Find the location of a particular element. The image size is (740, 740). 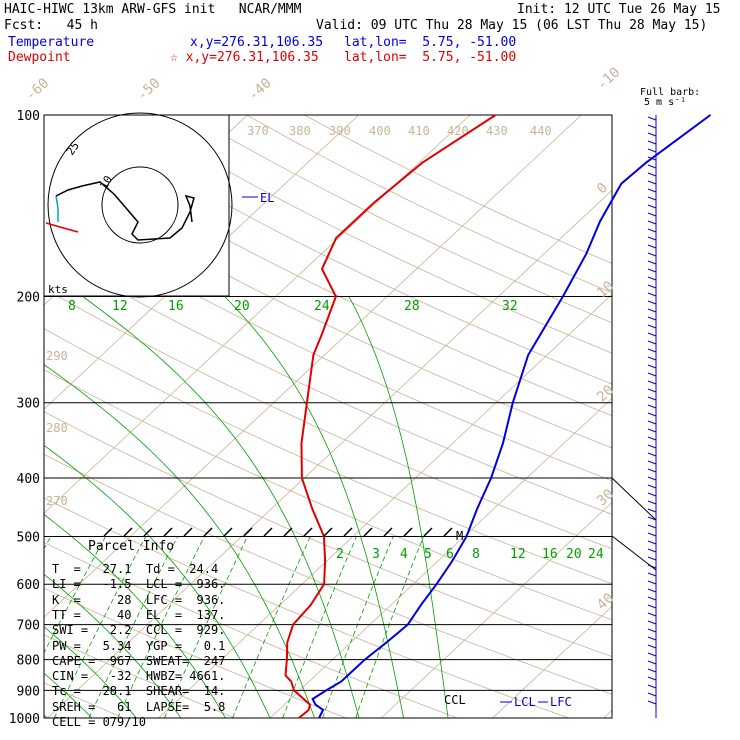

parcel-info-row: TT = 40 EL = 137. is located at coordinates (139, 614).